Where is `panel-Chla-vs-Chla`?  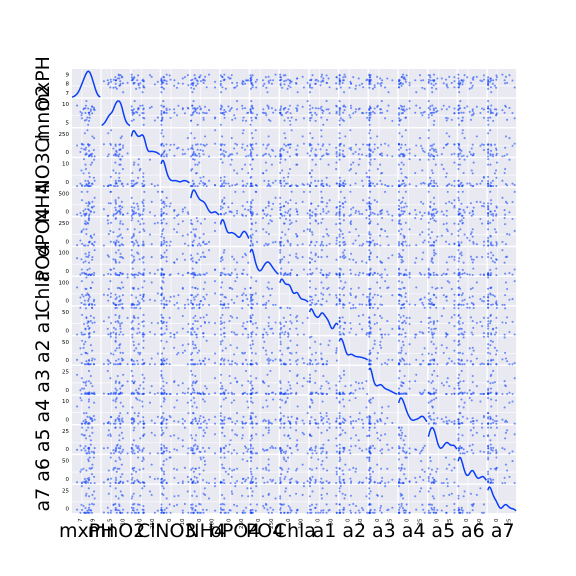 panel-Chla-vs-Chla is located at coordinates (294, 291).